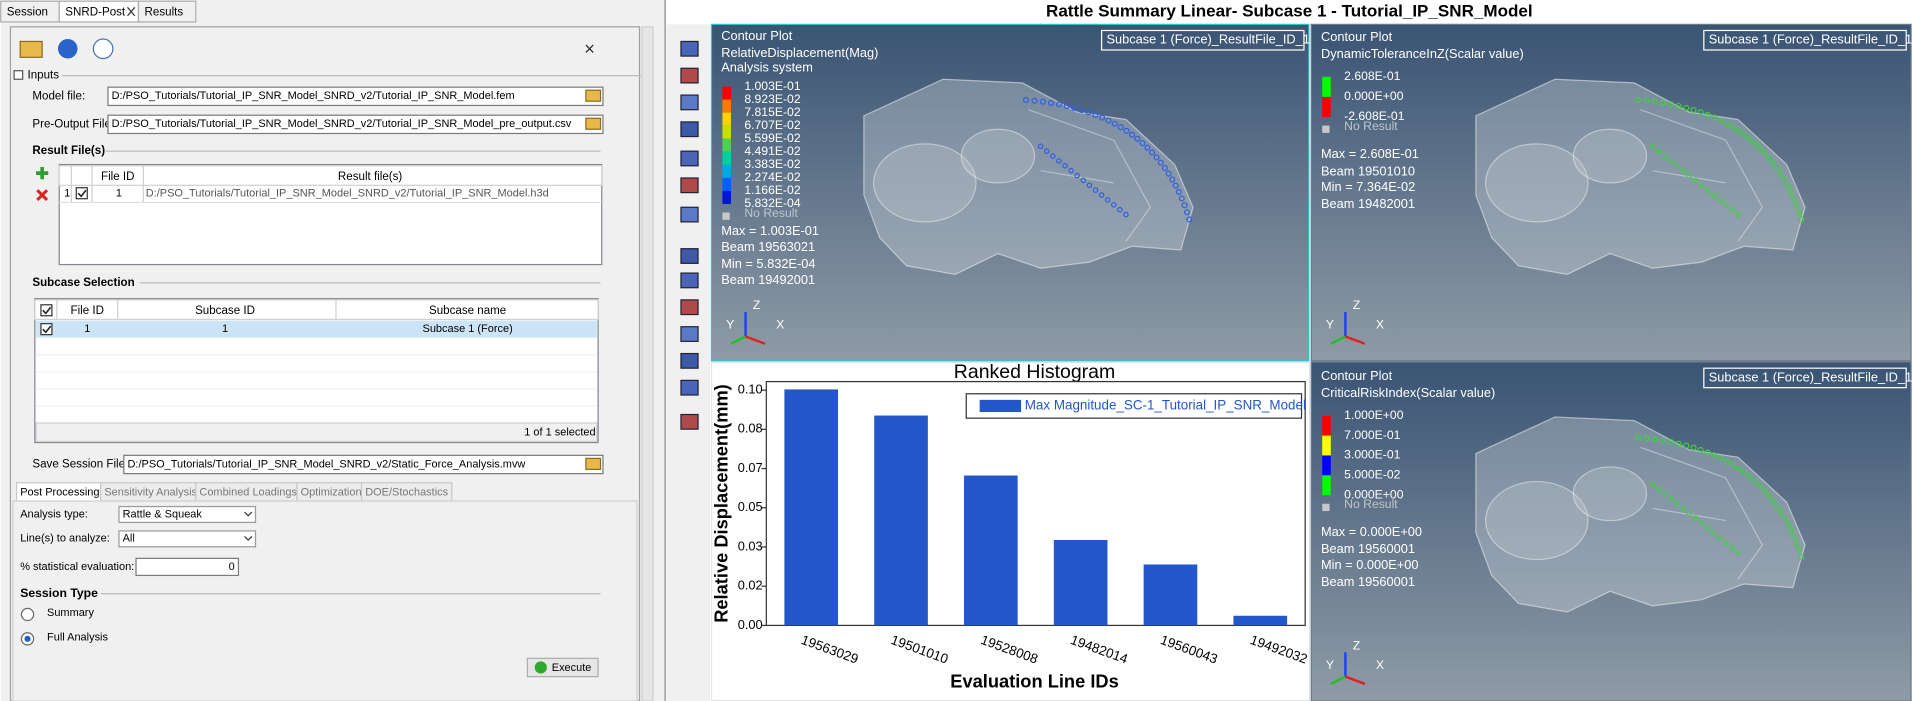  I want to click on collapse-box, so click(18, 75).